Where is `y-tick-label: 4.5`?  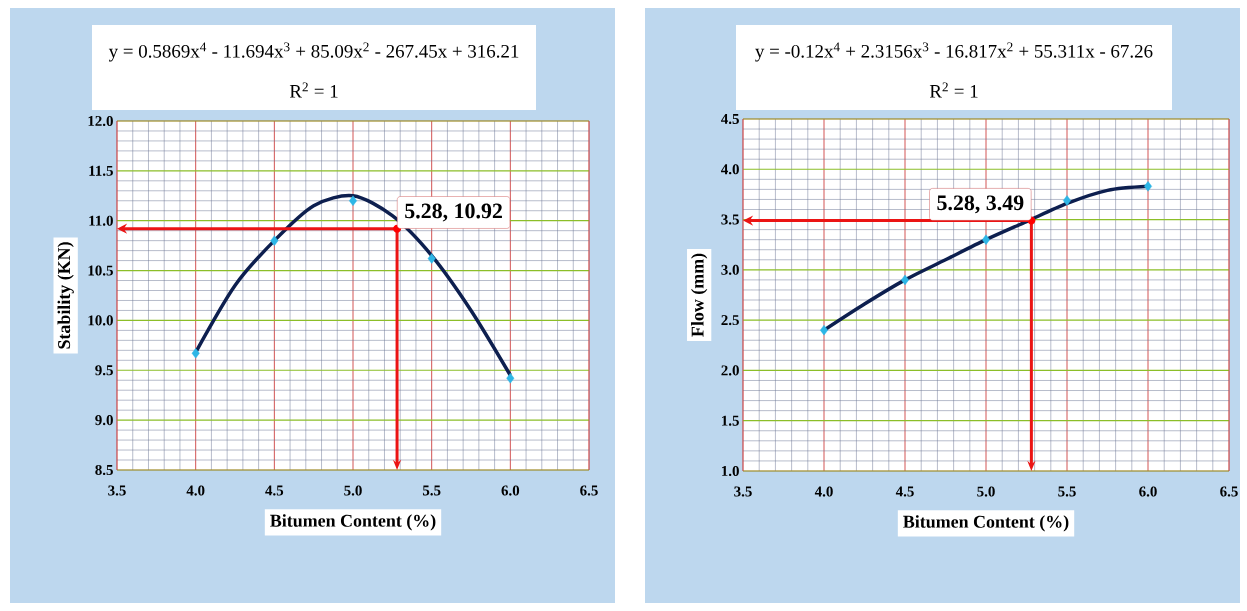
y-tick-label: 4.5 is located at coordinates (730, 119).